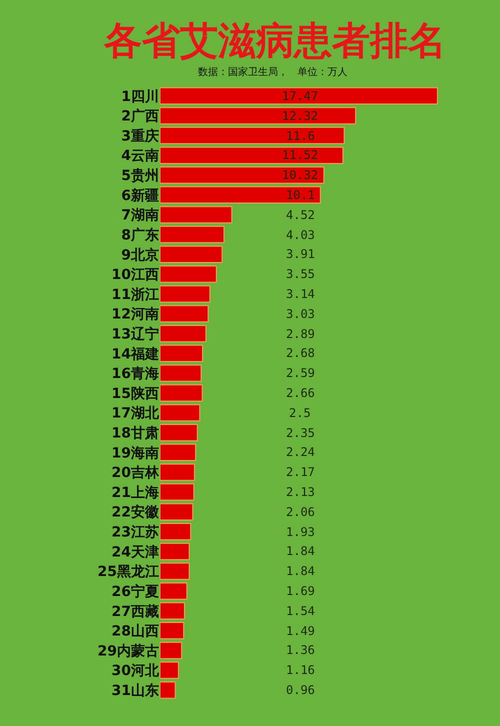 The image size is (500, 726). What do you see at coordinates (140, 216) in the screenshot?
I see `y-tick-label: 7湖南` at bounding box center [140, 216].